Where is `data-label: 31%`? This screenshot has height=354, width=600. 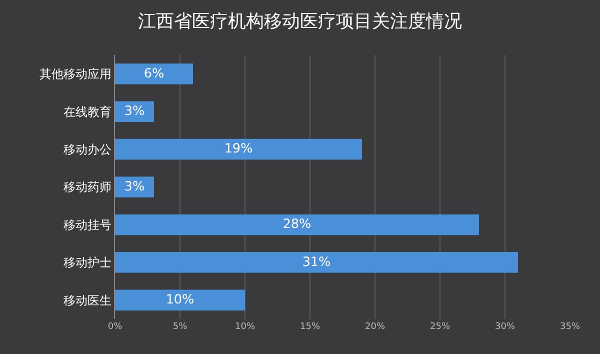 data-label: 31% is located at coordinates (316, 262).